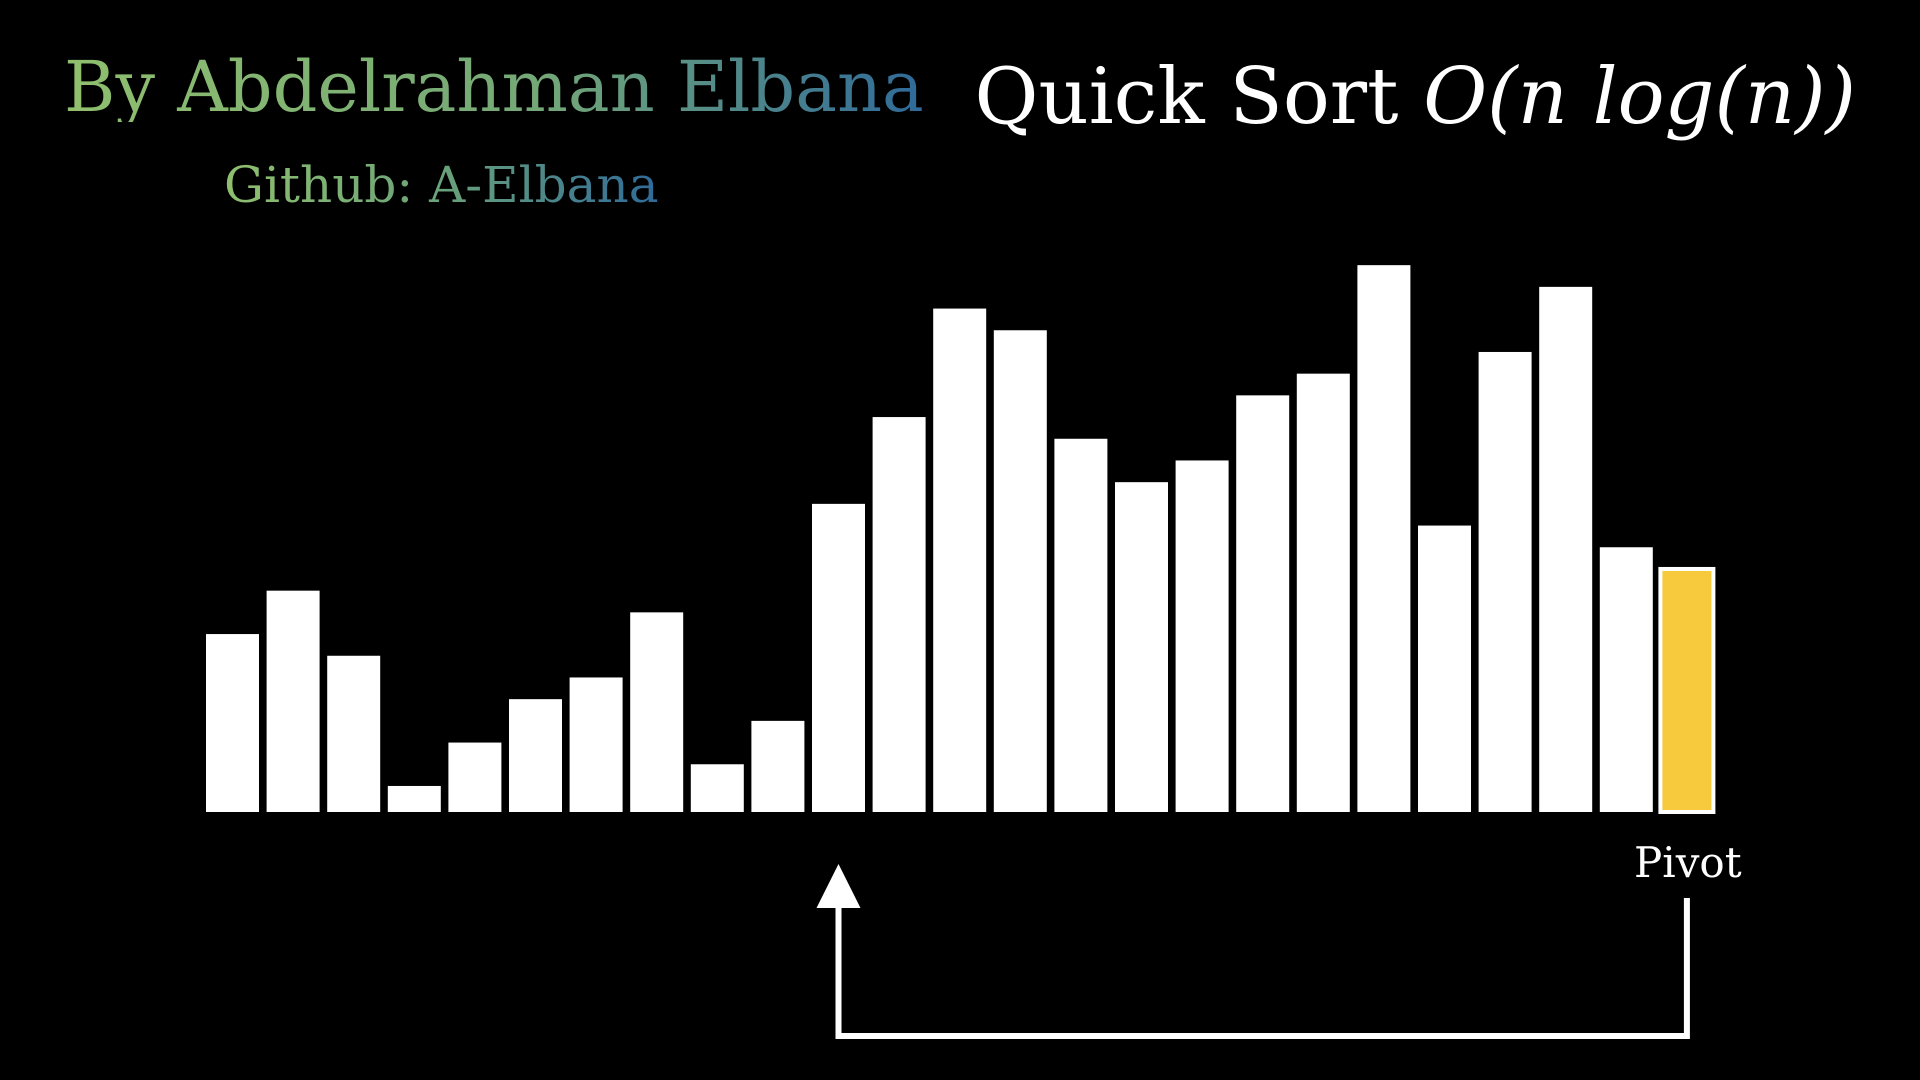 Image resolution: width=1920 pixels, height=1080 pixels. Describe the element at coordinates (1186, 97) in the screenshot. I see `title-text: Quick Sort` at that location.